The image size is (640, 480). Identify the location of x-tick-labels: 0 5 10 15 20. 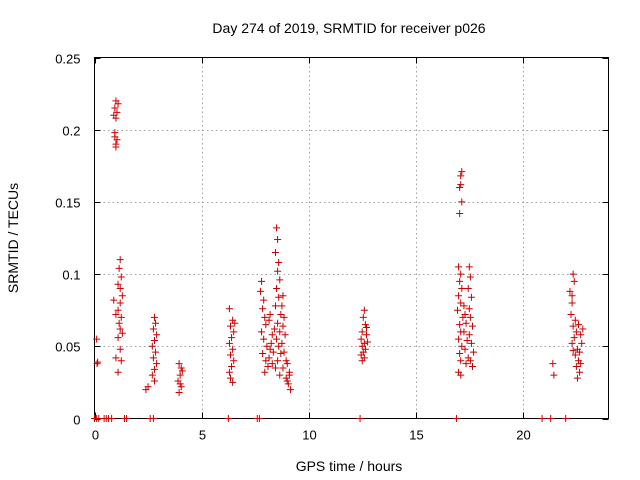
(311, 435).